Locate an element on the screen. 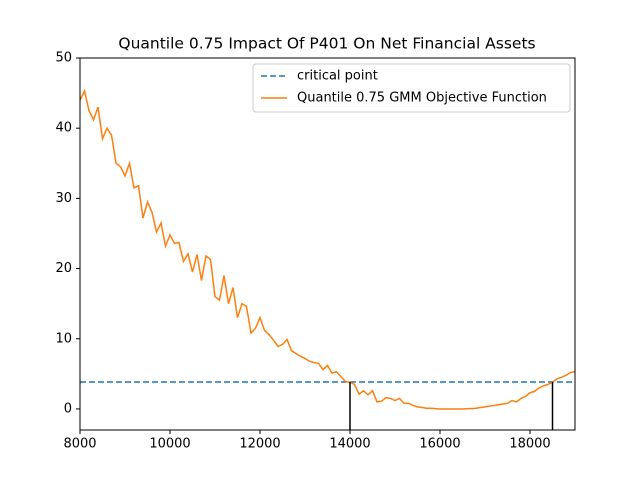  x-tick-label: 10000 is located at coordinates (169, 444).